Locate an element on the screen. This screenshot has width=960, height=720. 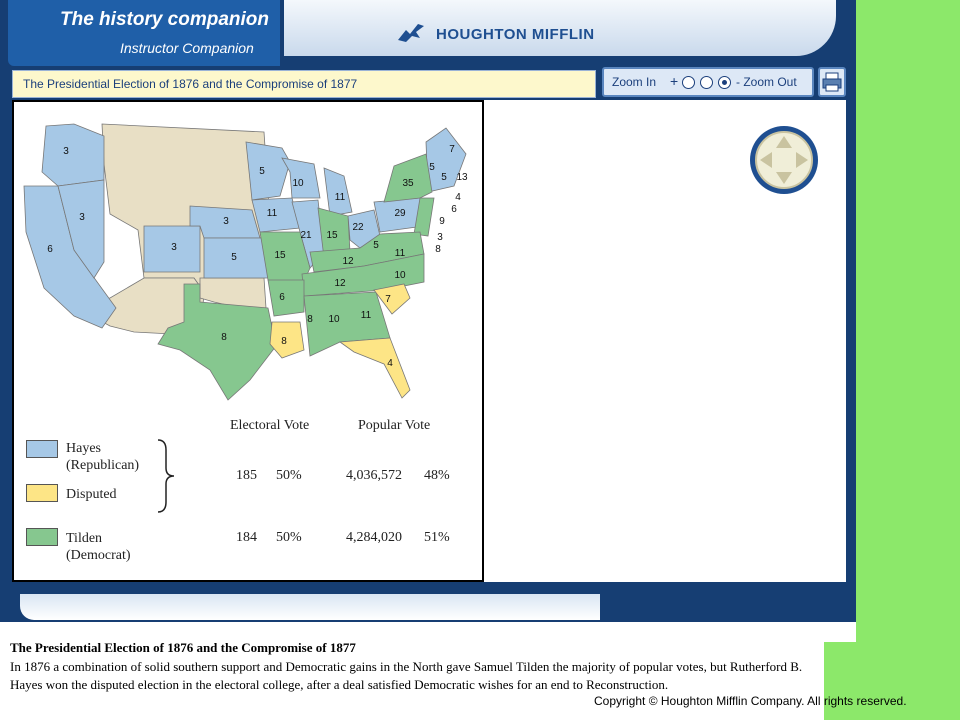
print-button is located at coordinates (832, 82).